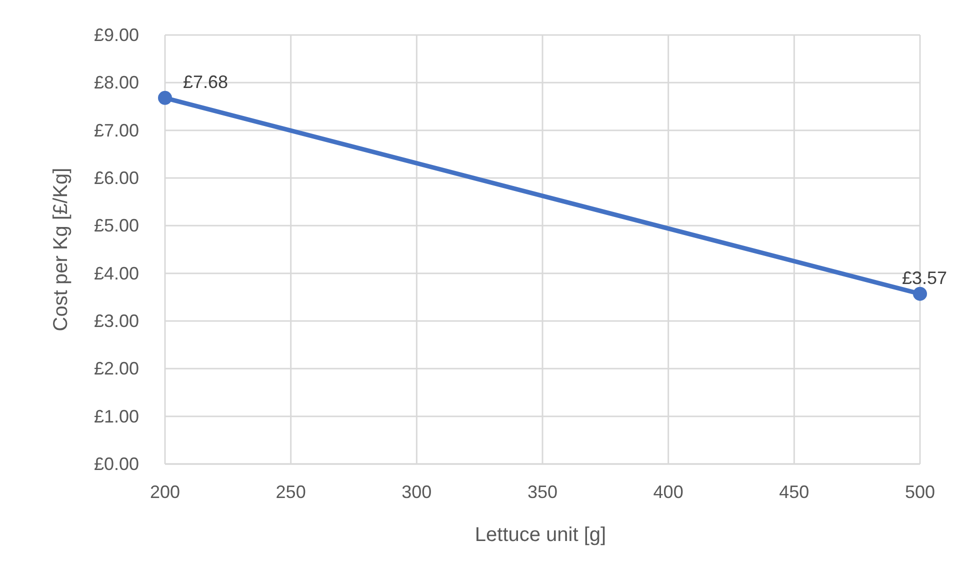  Describe the element at coordinates (116, 416) in the screenshot. I see `y-tick-label: £1.00` at that location.